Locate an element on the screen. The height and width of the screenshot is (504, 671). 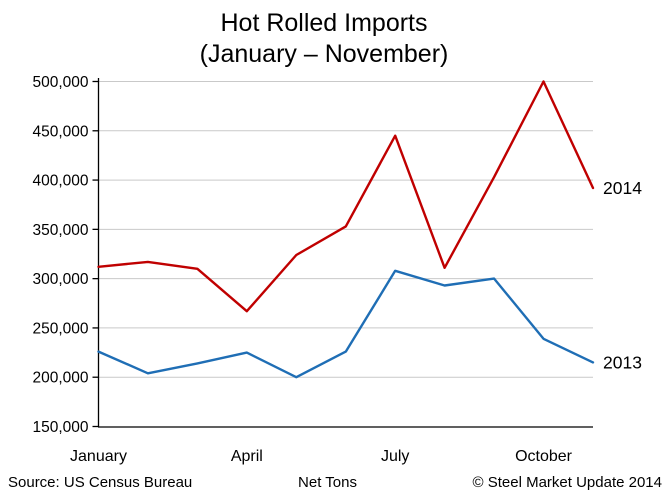
chart-title: Hot Rolled Imports (January – November) is located at coordinates (324, 39).